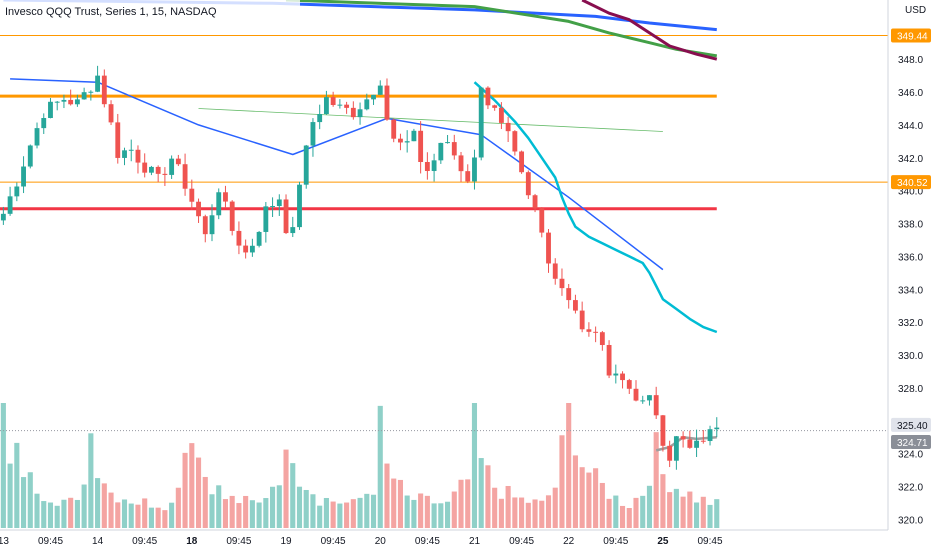  Describe the element at coordinates (910, 225) in the screenshot. I see `price-tick-label: 338.0` at that location.